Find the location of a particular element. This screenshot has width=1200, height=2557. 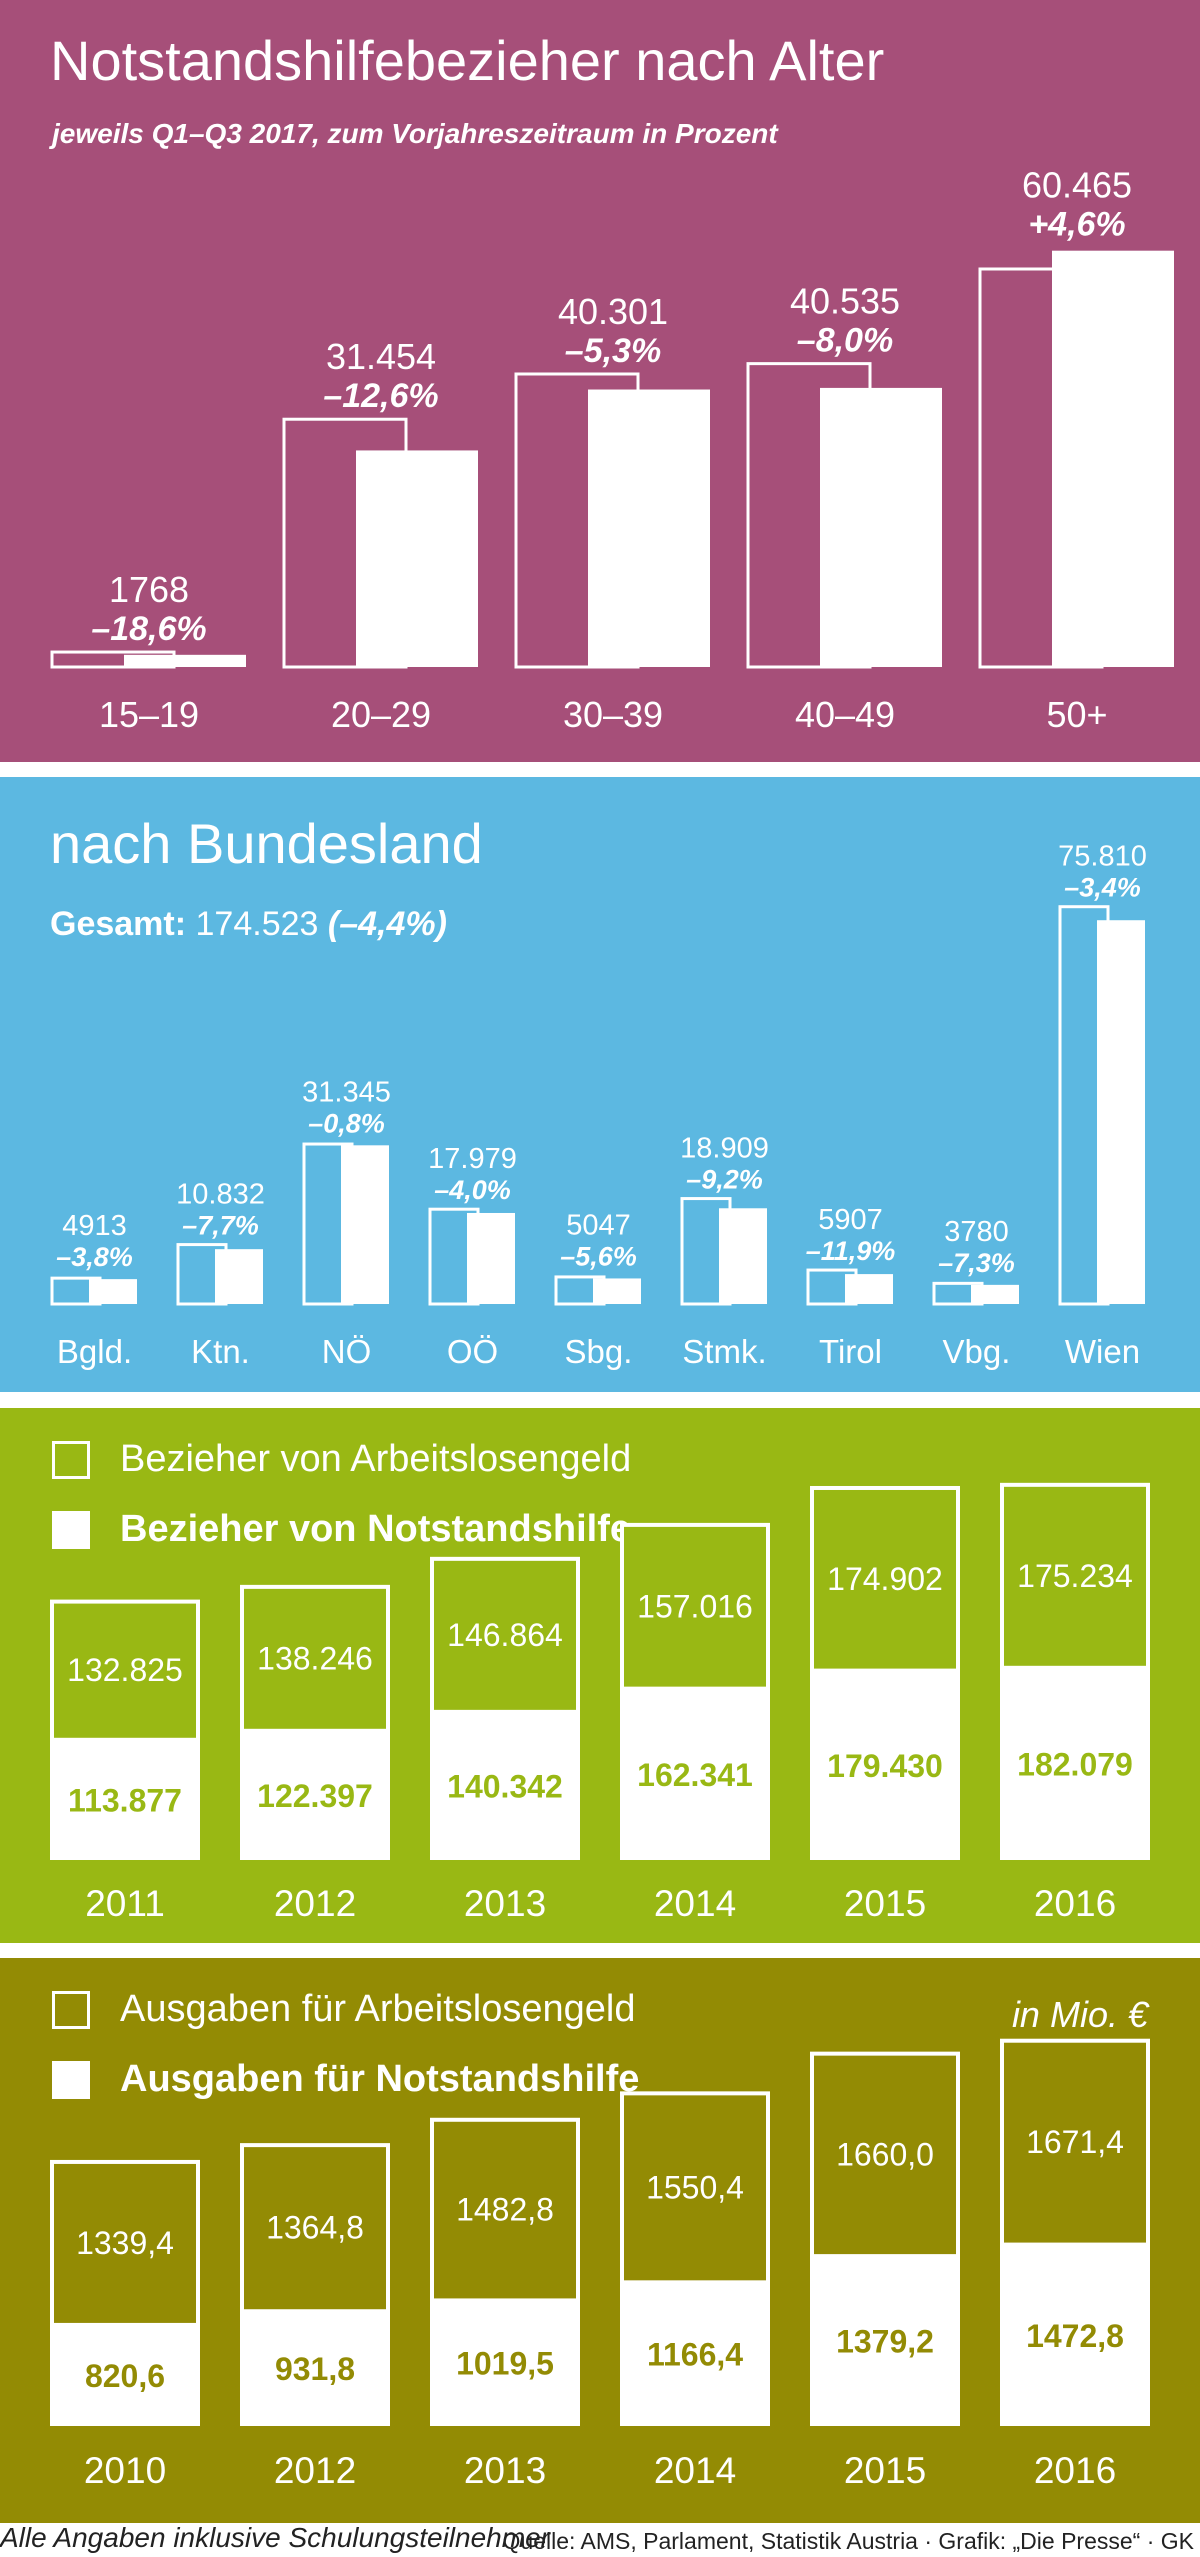

filled-value-label: 1166,4 is located at coordinates (695, 2355).